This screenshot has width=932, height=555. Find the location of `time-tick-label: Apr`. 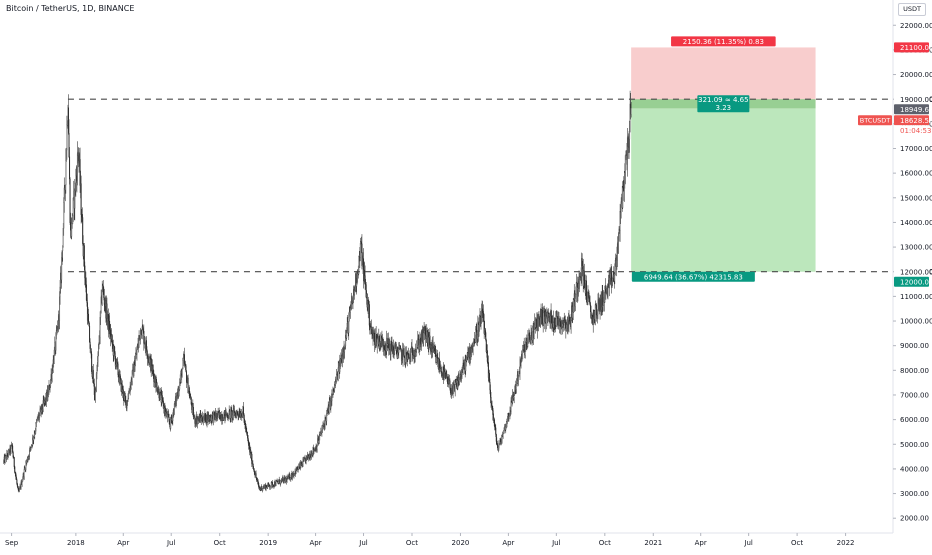

time-tick-label: Apr is located at coordinates (316, 543).